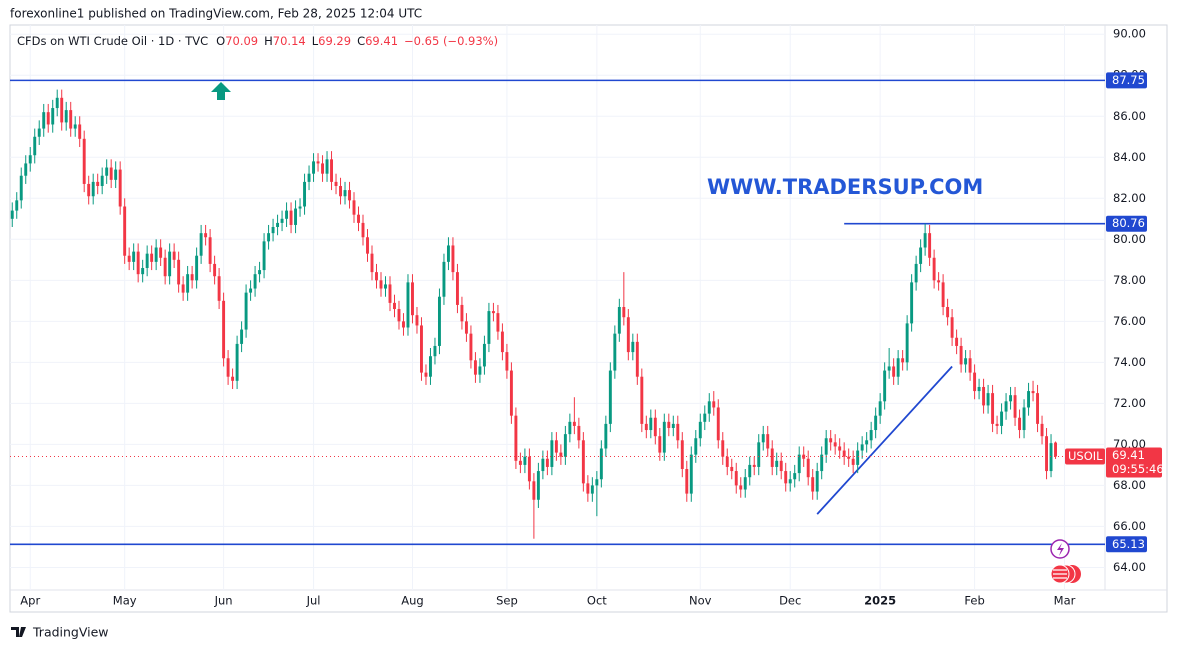 This screenshot has height=650, width=1177. What do you see at coordinates (412, 601) in the screenshot?
I see `x-tick-label: Aug` at bounding box center [412, 601].